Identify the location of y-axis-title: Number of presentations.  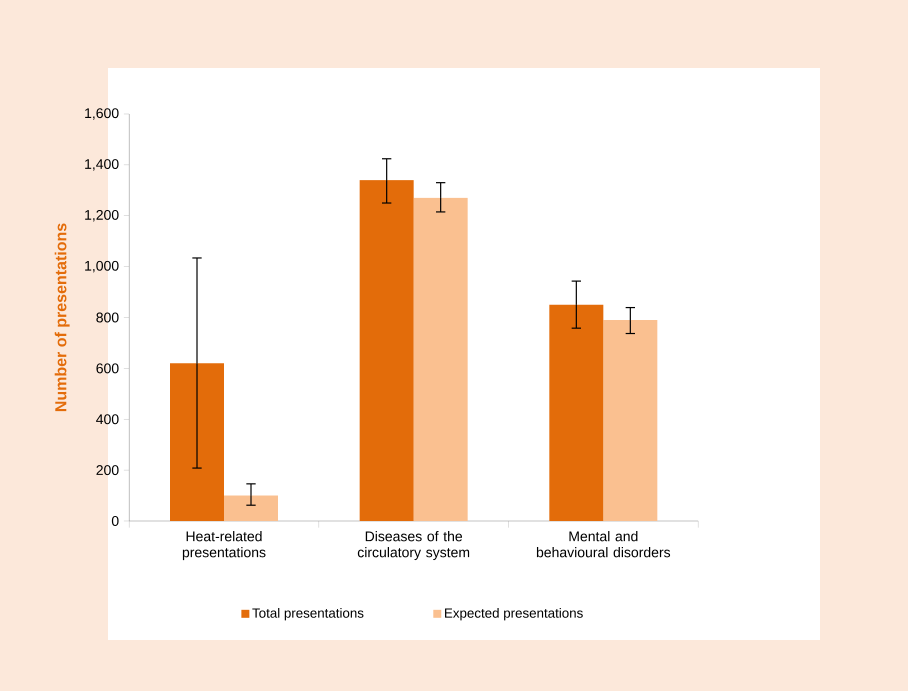
(62, 317).